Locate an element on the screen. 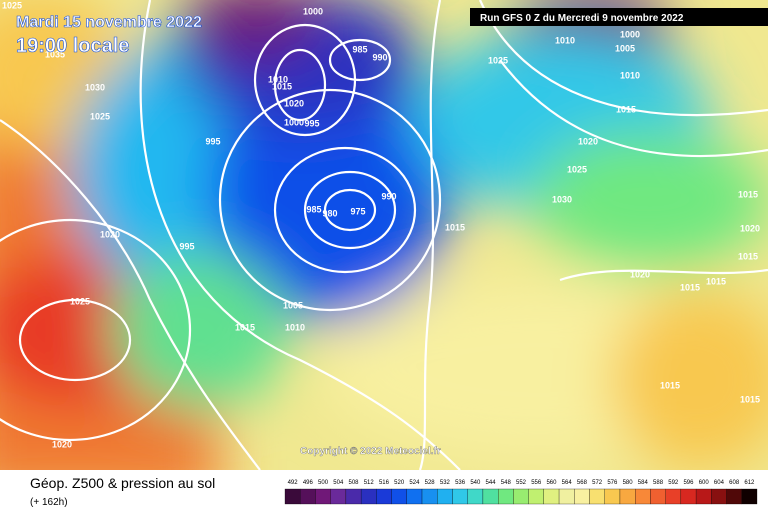  footer-lead: (+ 162h) is located at coordinates (49, 502).